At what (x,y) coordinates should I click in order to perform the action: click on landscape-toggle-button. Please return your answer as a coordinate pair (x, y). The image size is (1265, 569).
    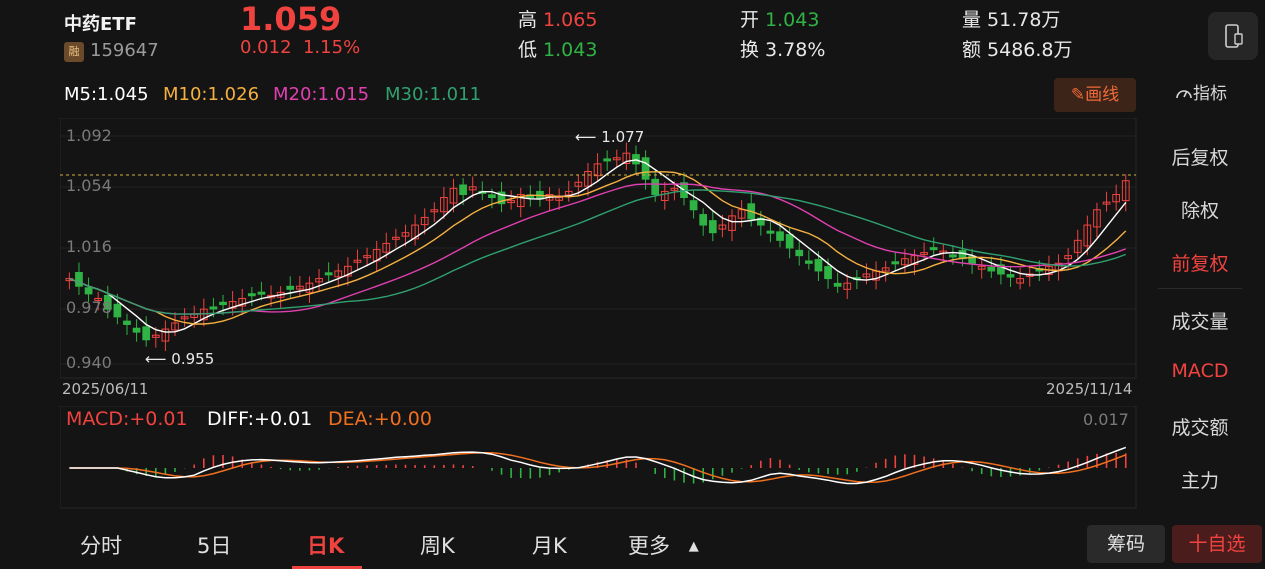
    Looking at the image, I should click on (1233, 36).